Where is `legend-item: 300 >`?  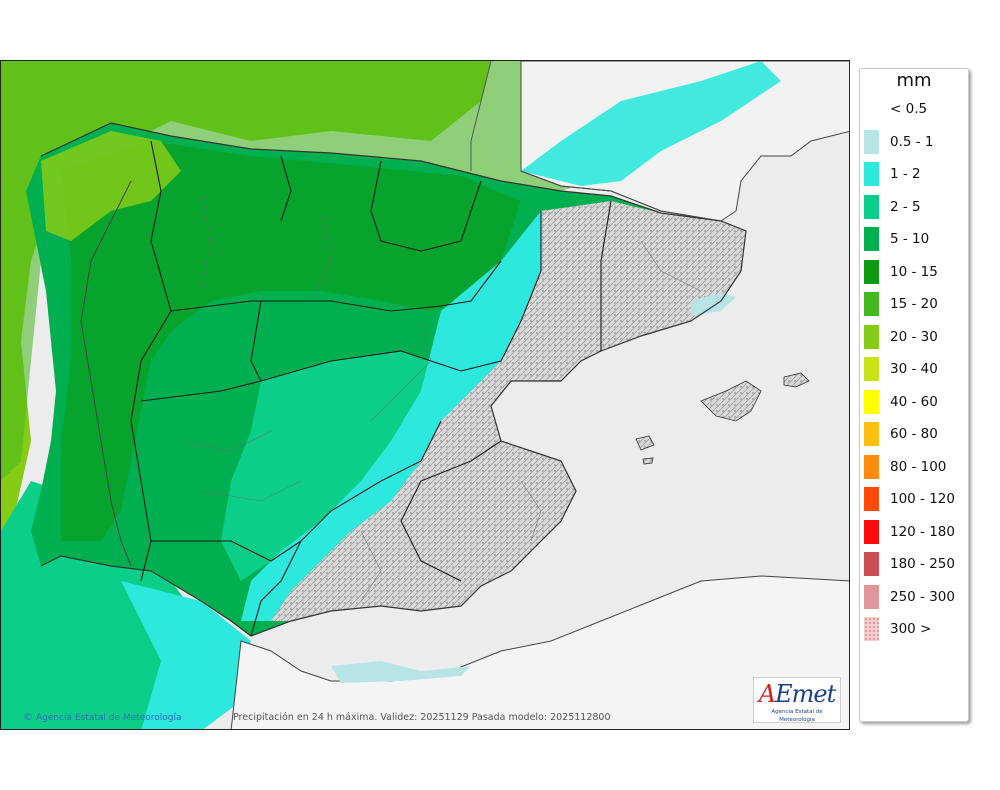 legend-item: 300 > is located at coordinates (916, 629).